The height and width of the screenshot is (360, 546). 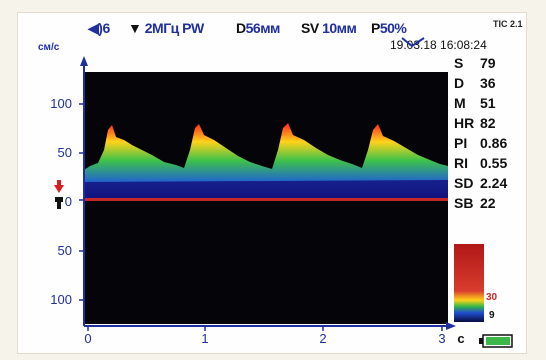 I want to click on scale-bottom-label: 9, so click(x=492, y=315).